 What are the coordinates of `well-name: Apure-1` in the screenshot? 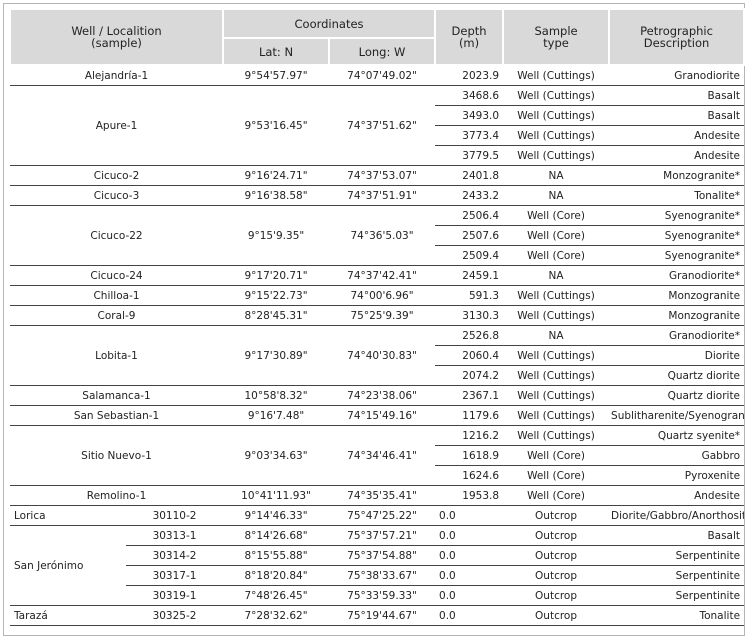 It's located at (117, 125).